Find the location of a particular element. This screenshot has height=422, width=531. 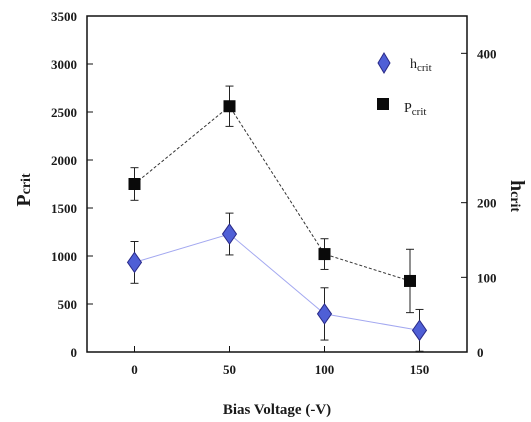

x-tick-label: 150 is located at coordinates (420, 369).